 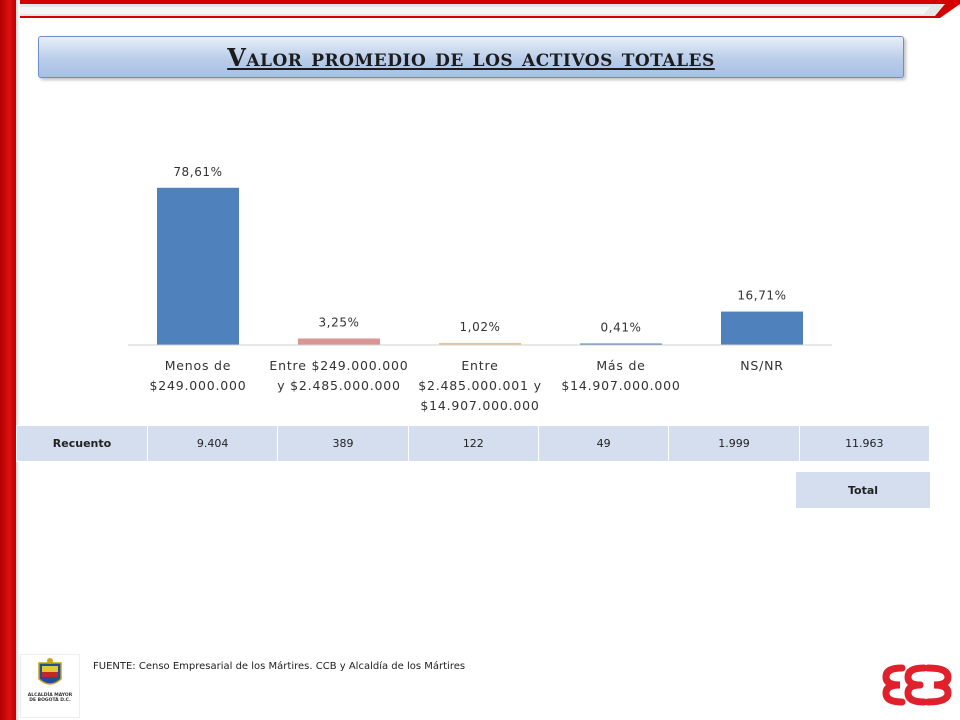 I want to click on frame-shadow, so click(x=18, y=360).